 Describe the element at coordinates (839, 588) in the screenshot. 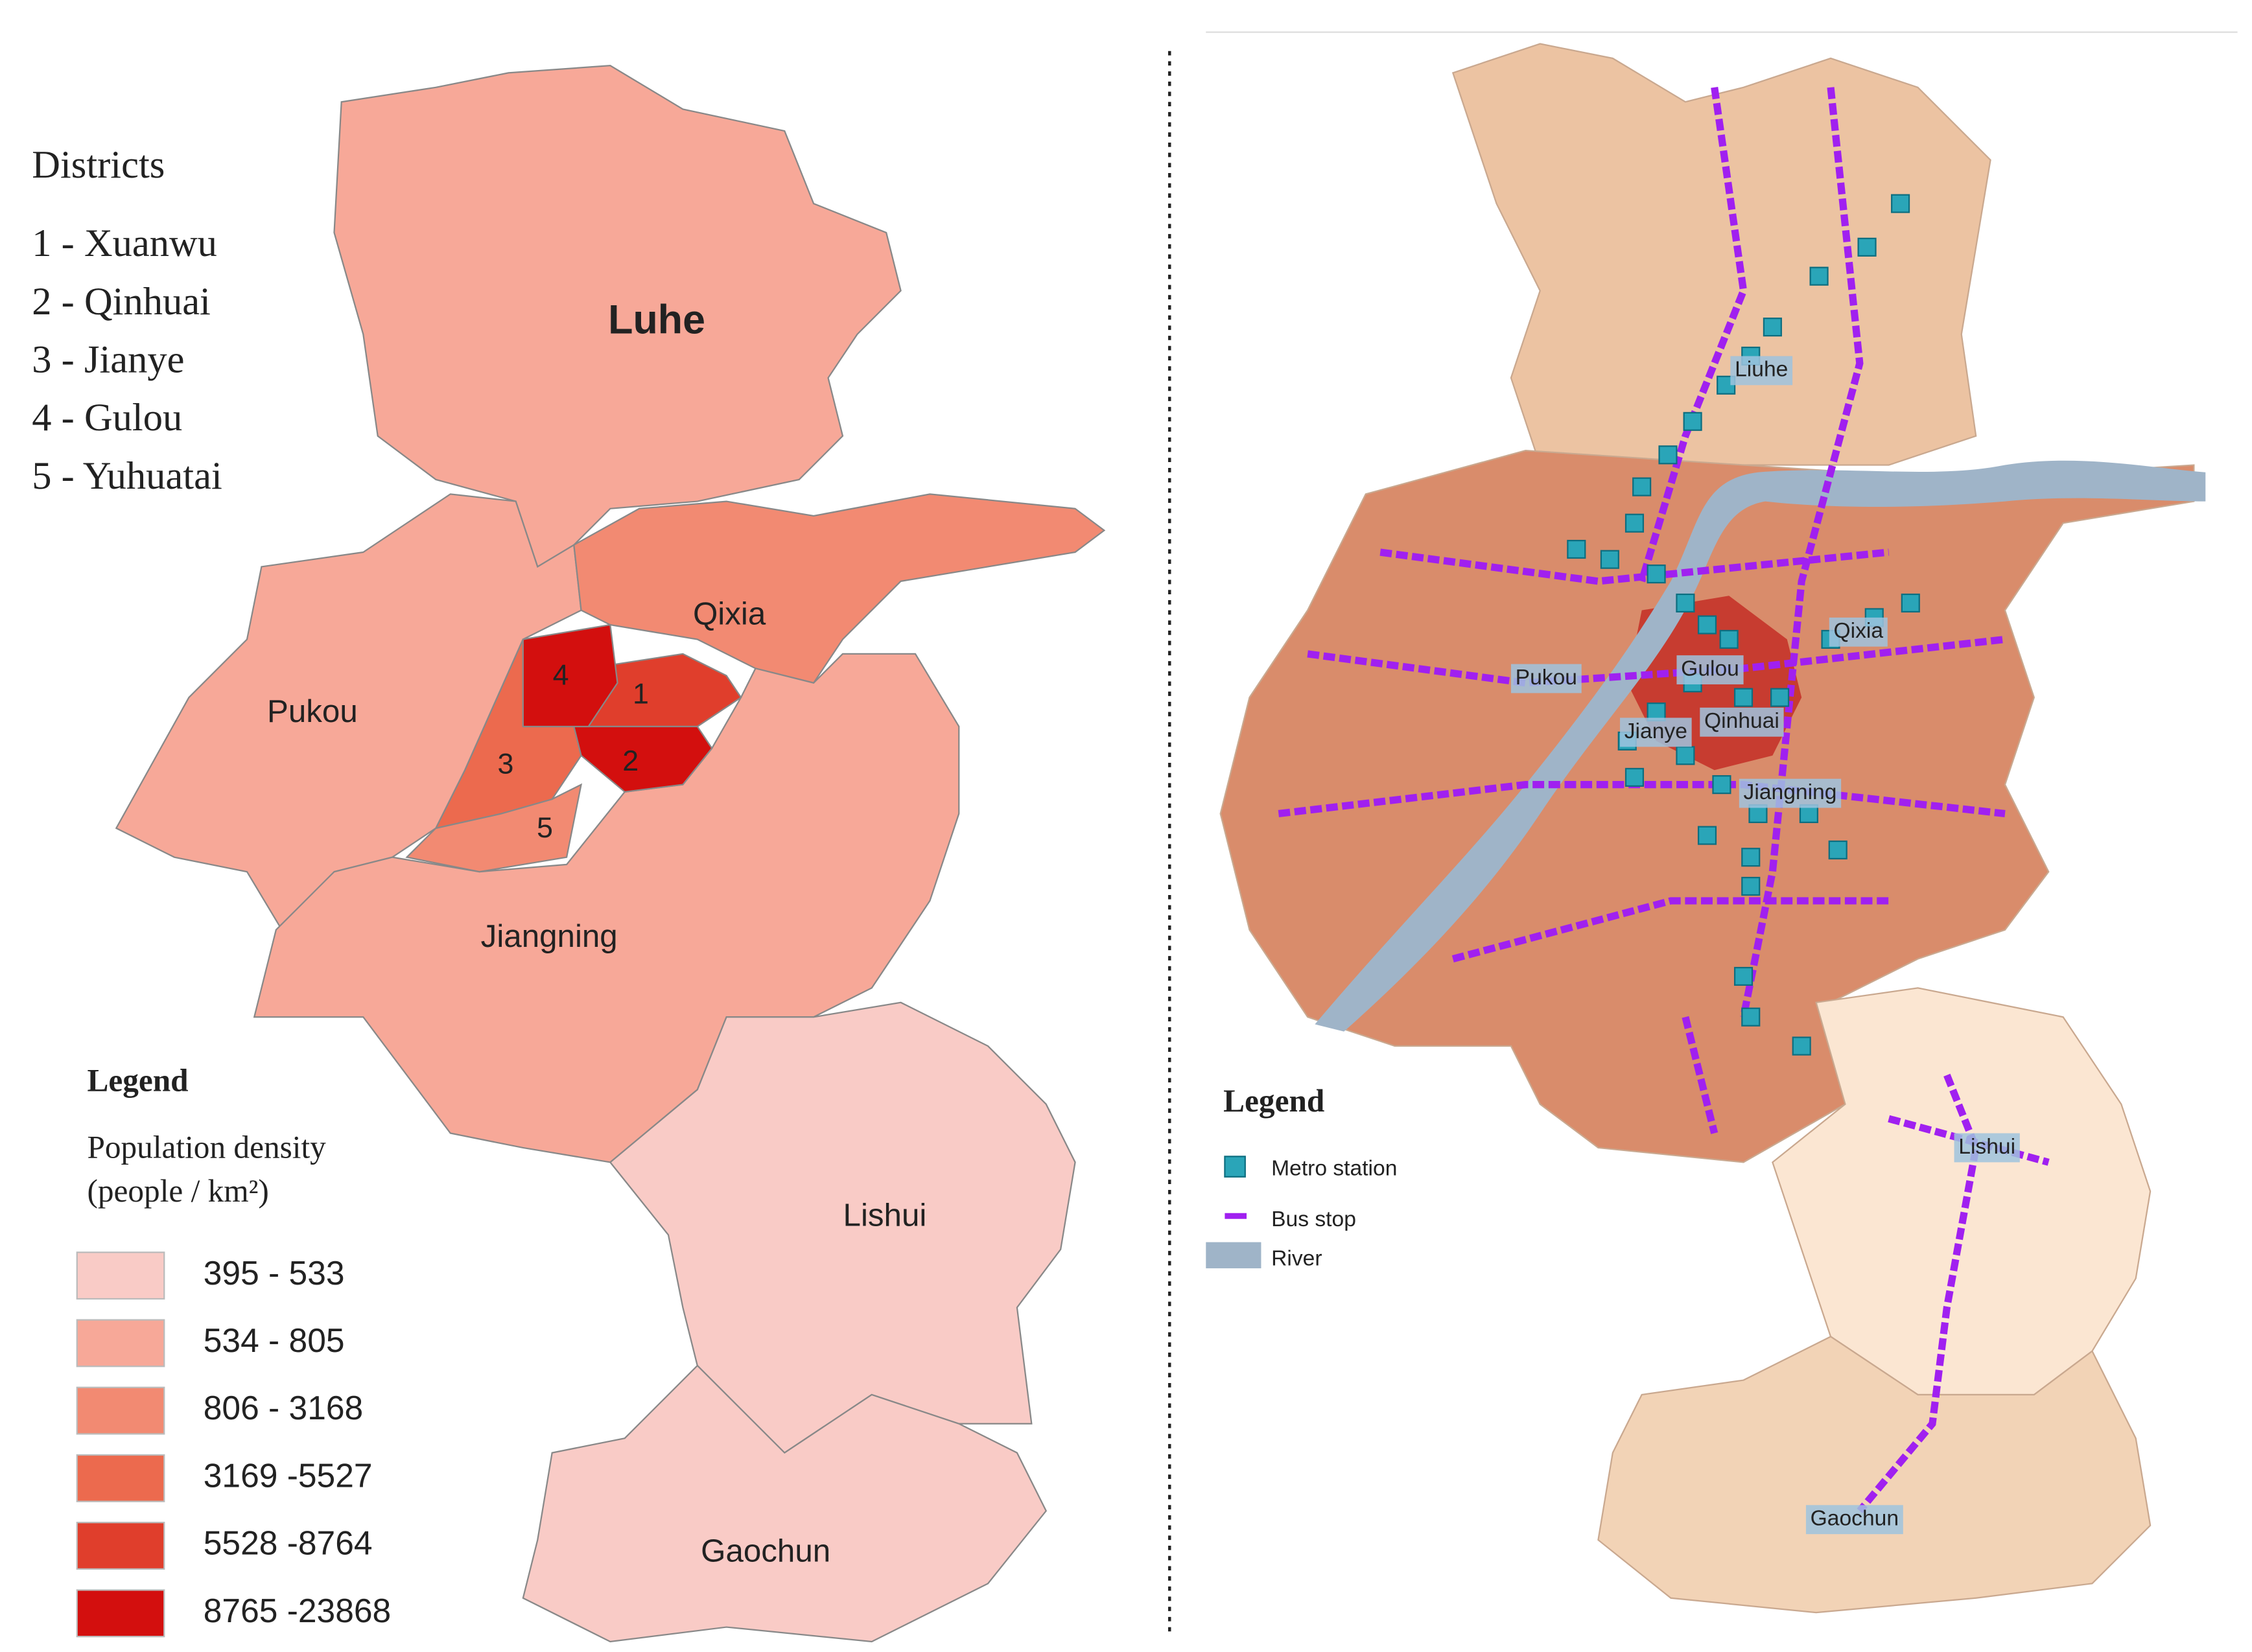

I see `qixia-region` at that location.